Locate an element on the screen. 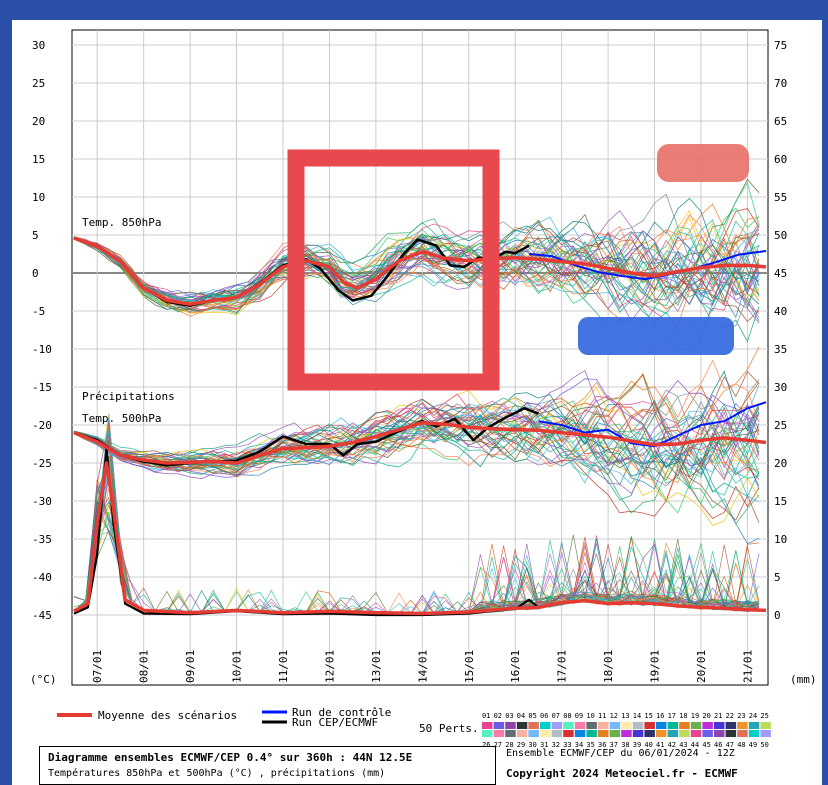 The image size is (828, 785). date-tick-label: 08/01 is located at coordinates (144, 666).